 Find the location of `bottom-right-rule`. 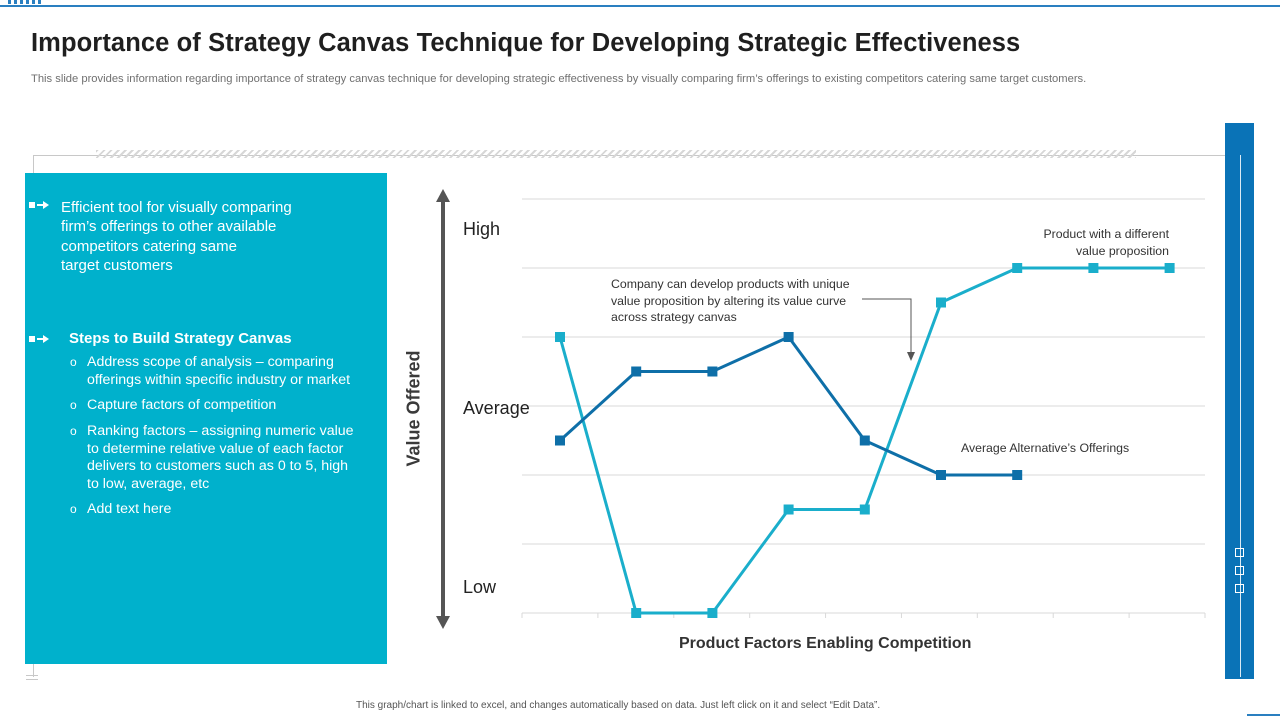

bottom-right-rule is located at coordinates (1263, 715).